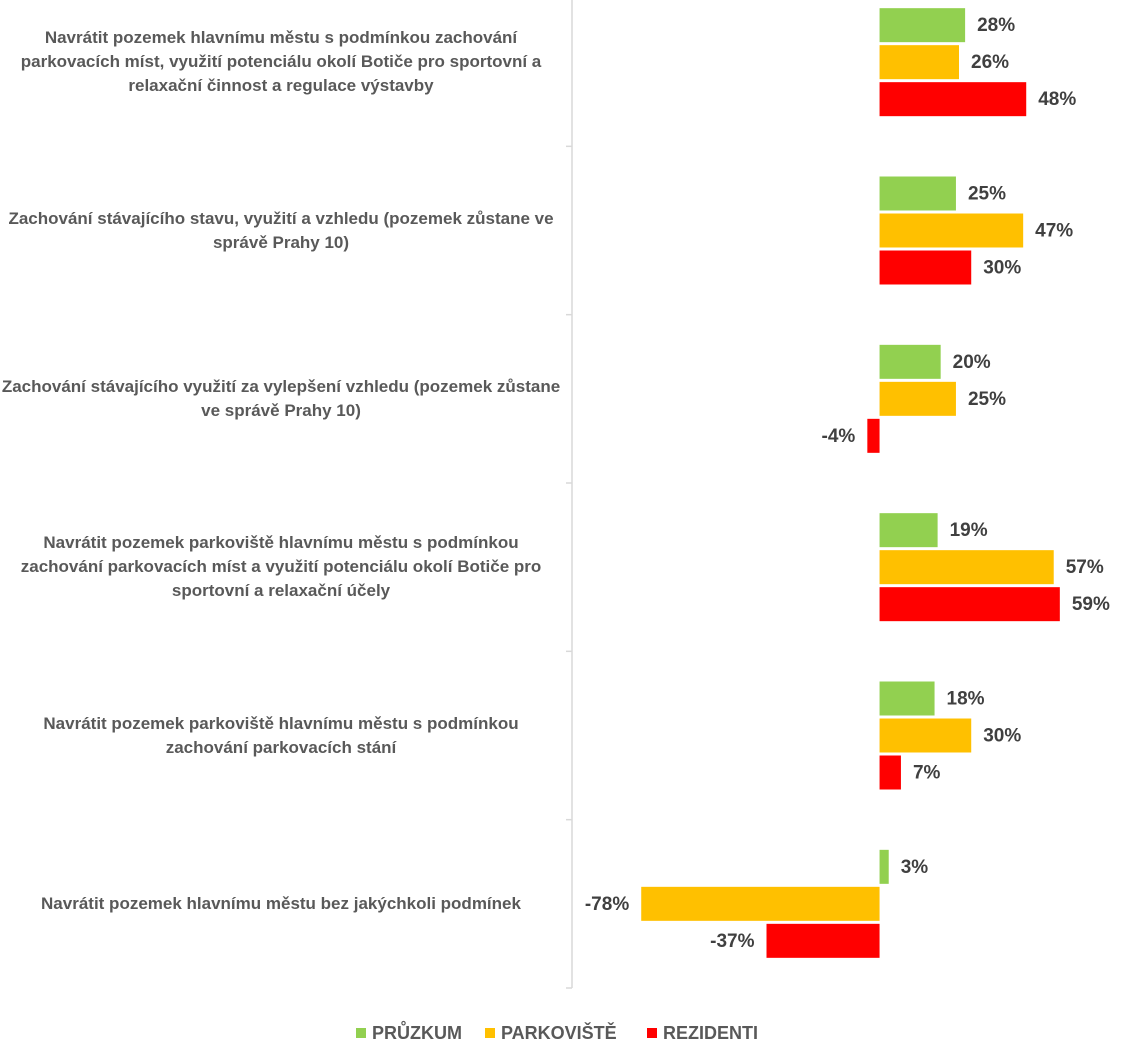  I want to click on value-label: 7%, so click(927, 773).